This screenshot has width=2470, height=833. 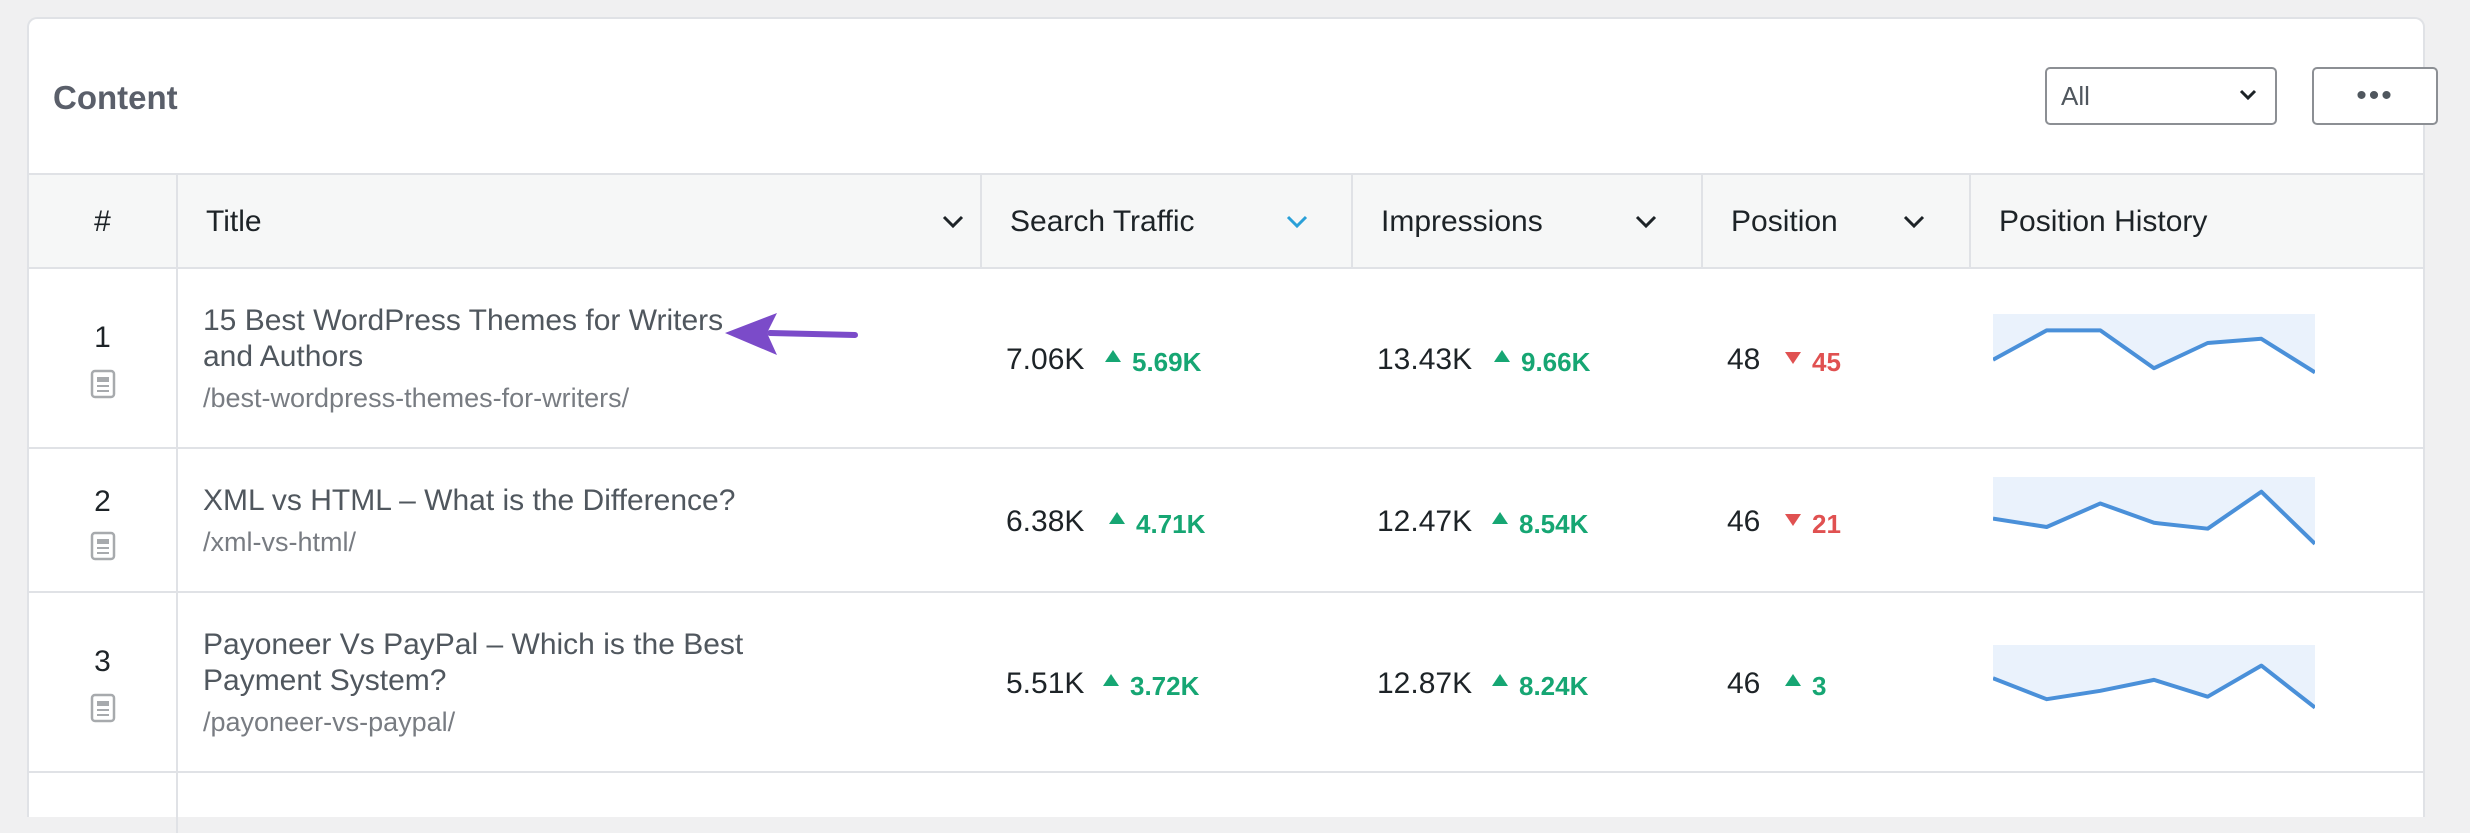 What do you see at coordinates (580, 222) in the screenshot?
I see `column-header-title: Title` at bounding box center [580, 222].